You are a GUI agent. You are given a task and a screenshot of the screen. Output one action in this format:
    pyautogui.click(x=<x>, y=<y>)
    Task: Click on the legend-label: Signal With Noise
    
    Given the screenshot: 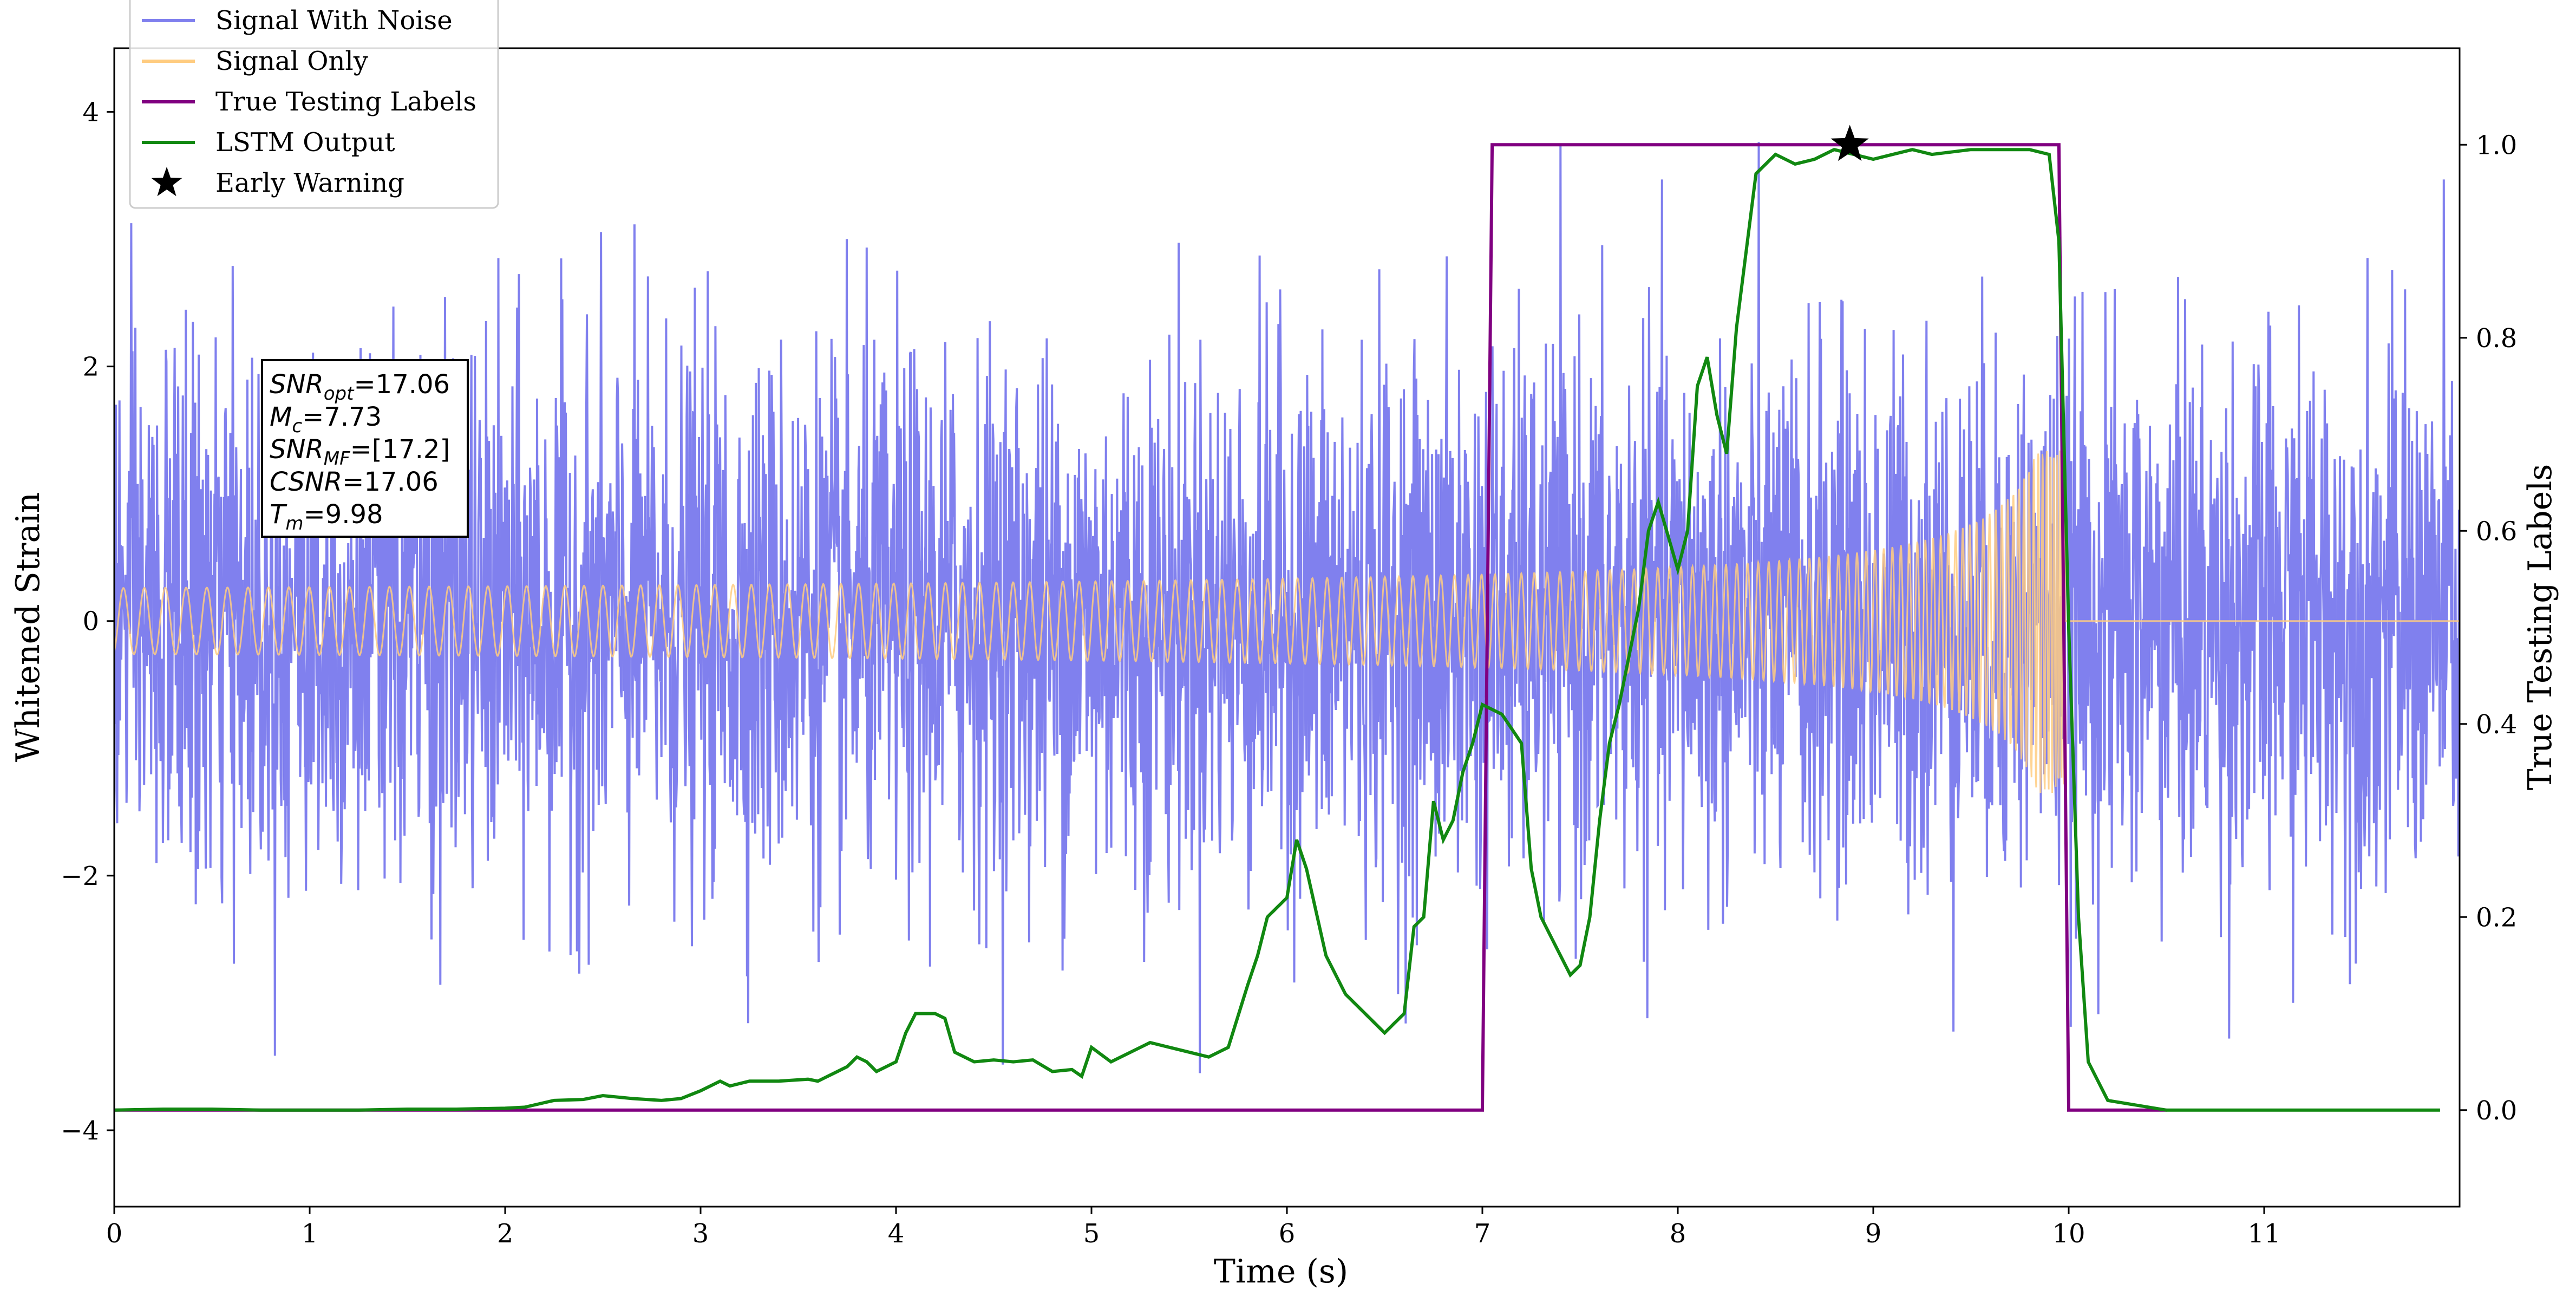 What is the action you would take?
    pyautogui.click(x=334, y=20)
    